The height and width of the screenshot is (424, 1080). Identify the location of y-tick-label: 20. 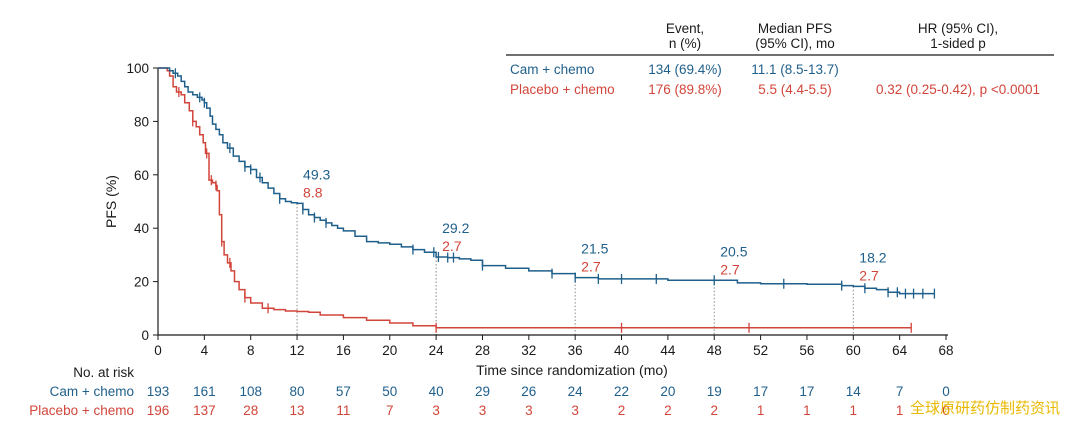
(141, 282).